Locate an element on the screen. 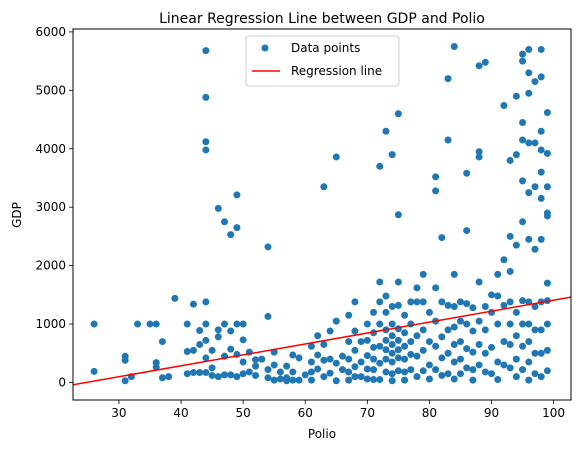 The image size is (580, 453). y-tick-label: 3000 is located at coordinates (50, 207).